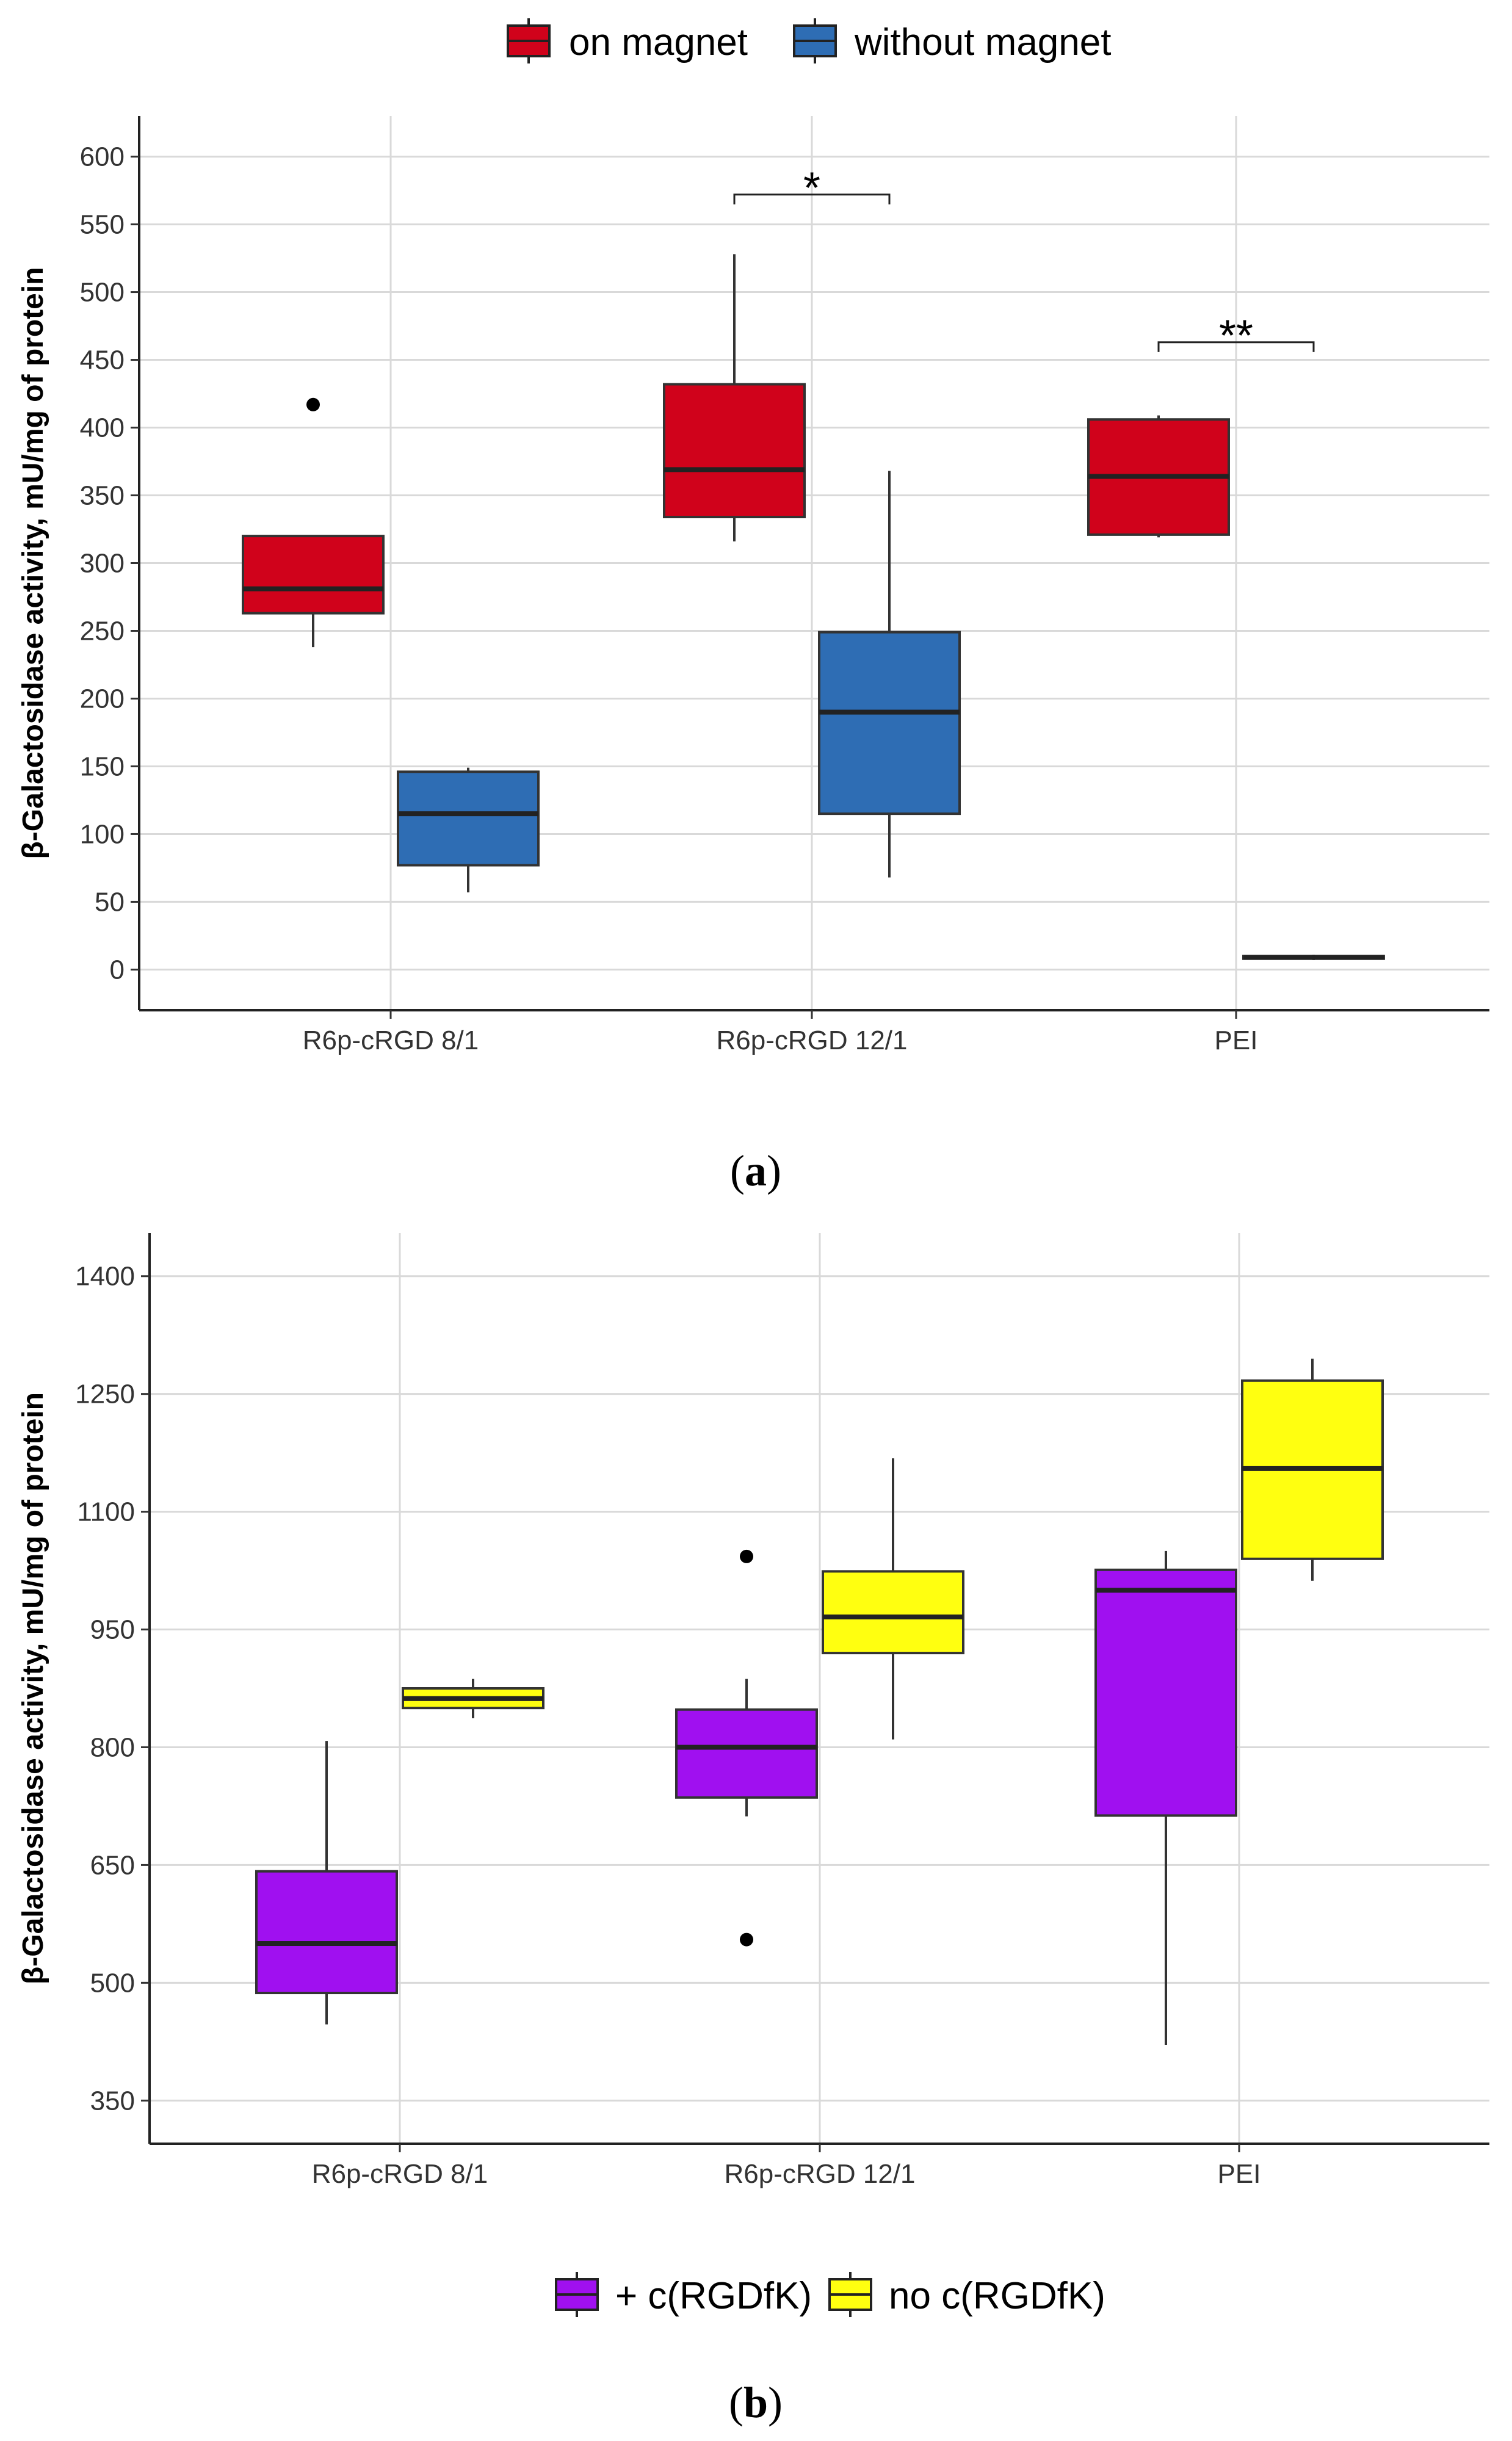  Describe the element at coordinates (105, 1277) in the screenshot. I see `y-tick-label: 1400` at that location.